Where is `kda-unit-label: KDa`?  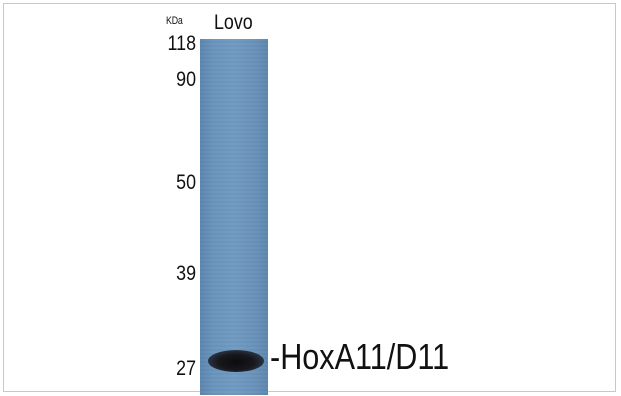 kda-unit-label: KDa is located at coordinates (174, 21).